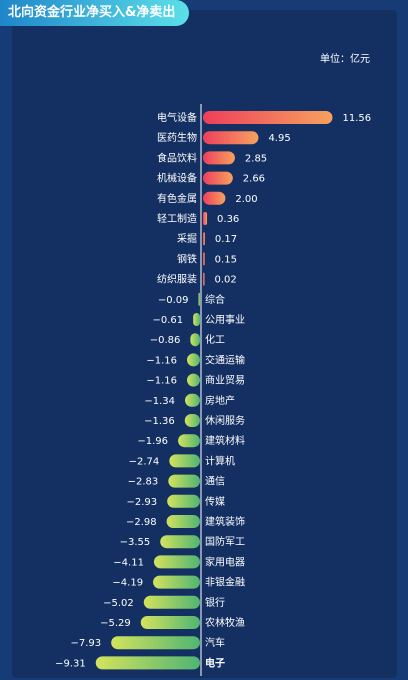 This screenshot has height=680, width=408. I want to click on value-label-2: 2.85, so click(256, 158).